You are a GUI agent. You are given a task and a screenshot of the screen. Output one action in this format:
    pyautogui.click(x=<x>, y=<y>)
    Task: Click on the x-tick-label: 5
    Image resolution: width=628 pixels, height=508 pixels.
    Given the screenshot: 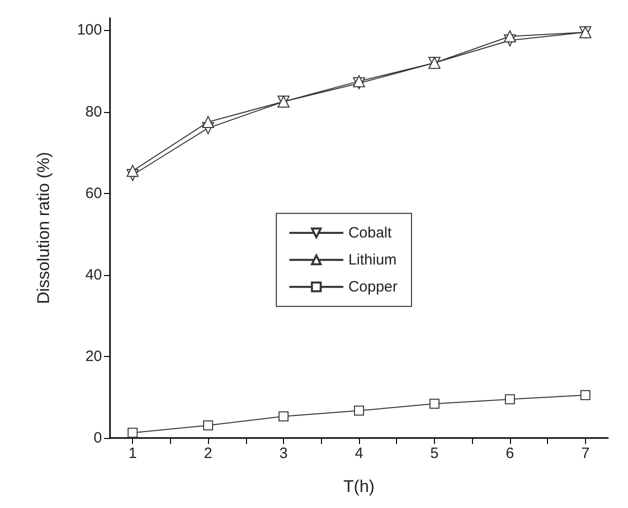 What is the action you would take?
    pyautogui.click(x=434, y=453)
    